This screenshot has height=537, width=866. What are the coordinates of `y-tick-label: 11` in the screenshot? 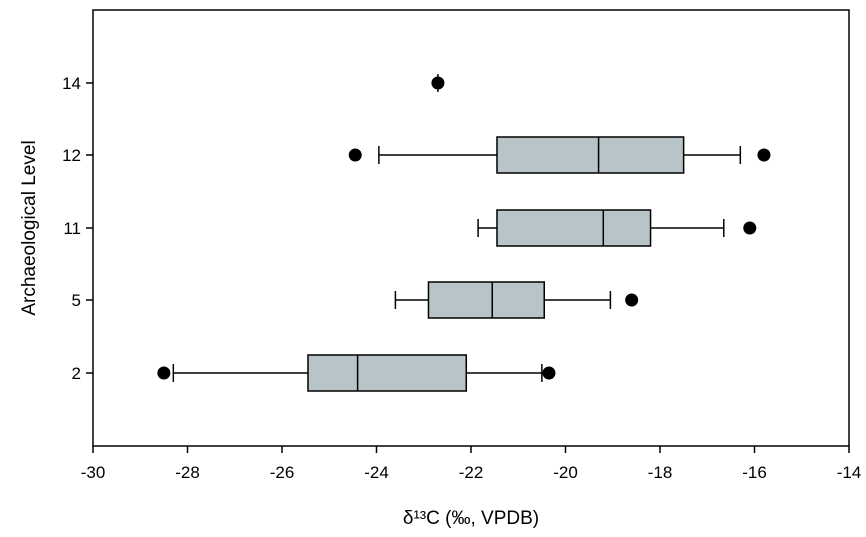 It's located at (72, 228).